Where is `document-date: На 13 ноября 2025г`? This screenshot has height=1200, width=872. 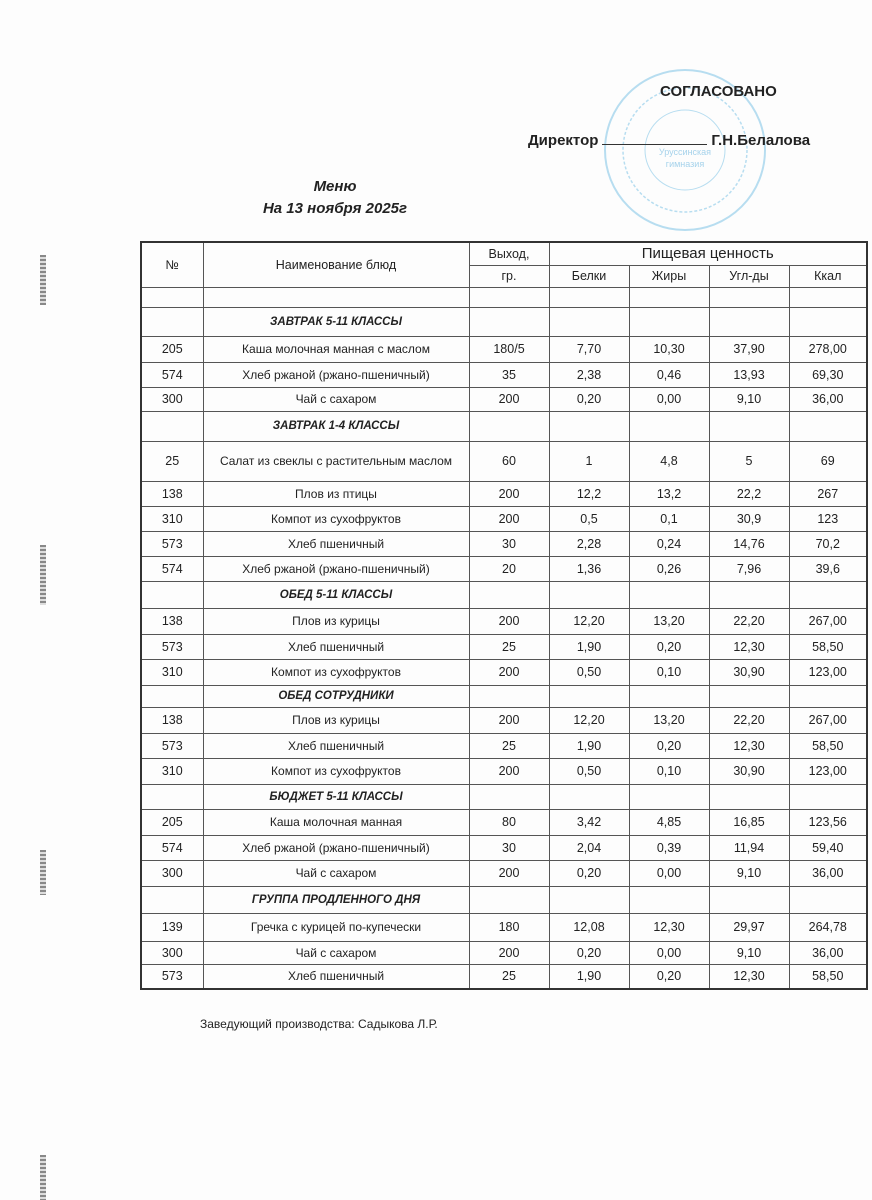 document-date: На 13 ноября 2025г is located at coordinates (335, 208).